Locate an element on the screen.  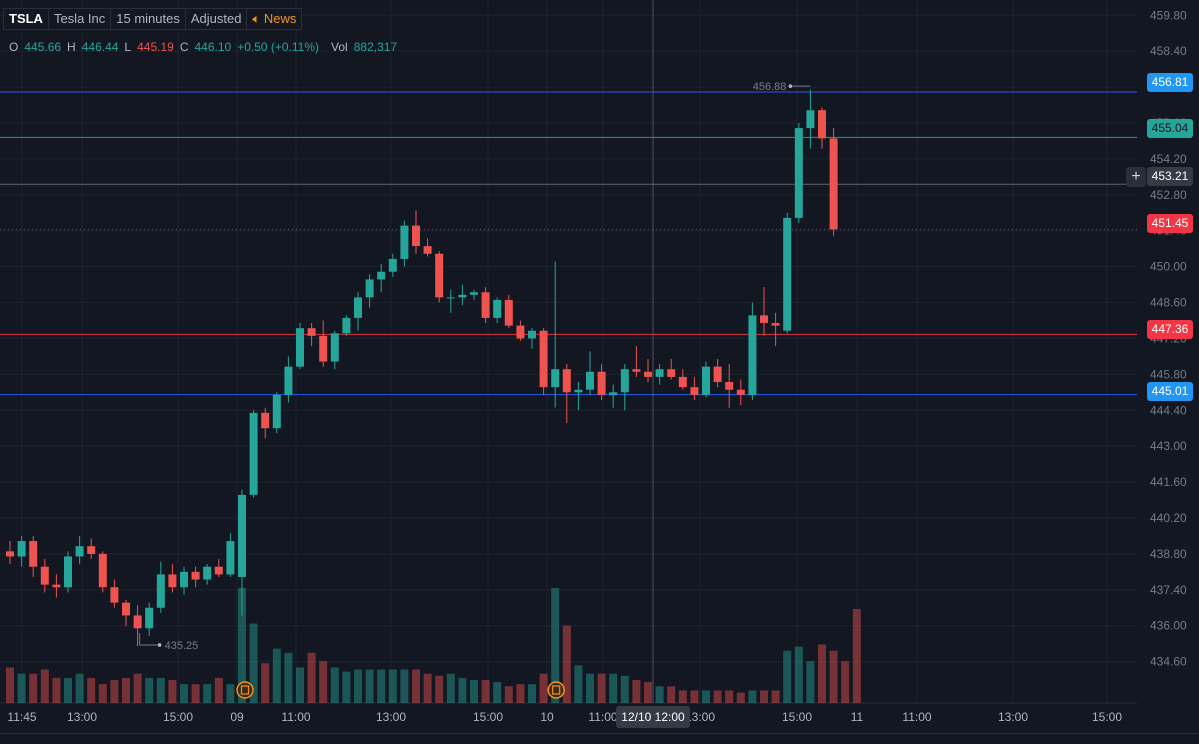
company-name: Tesla Inc is located at coordinates (79, 19).